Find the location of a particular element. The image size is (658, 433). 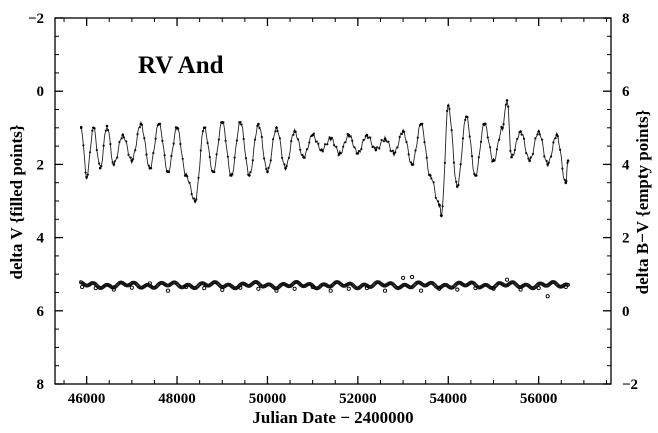

x-tick-label: 48000 is located at coordinates (177, 399).